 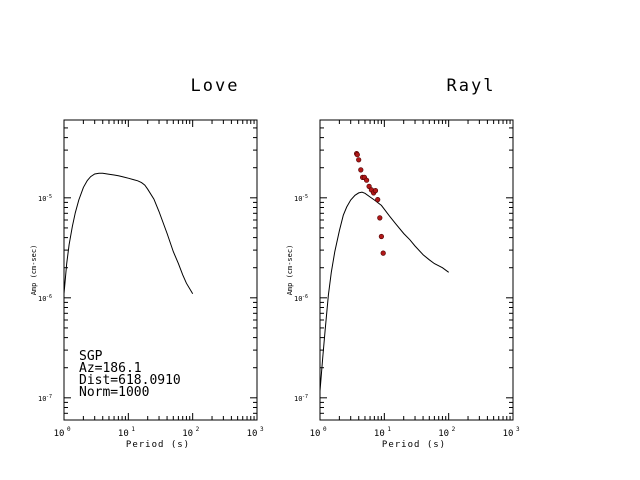 I want to click on annotation-station: SGP, so click(x=91, y=356).